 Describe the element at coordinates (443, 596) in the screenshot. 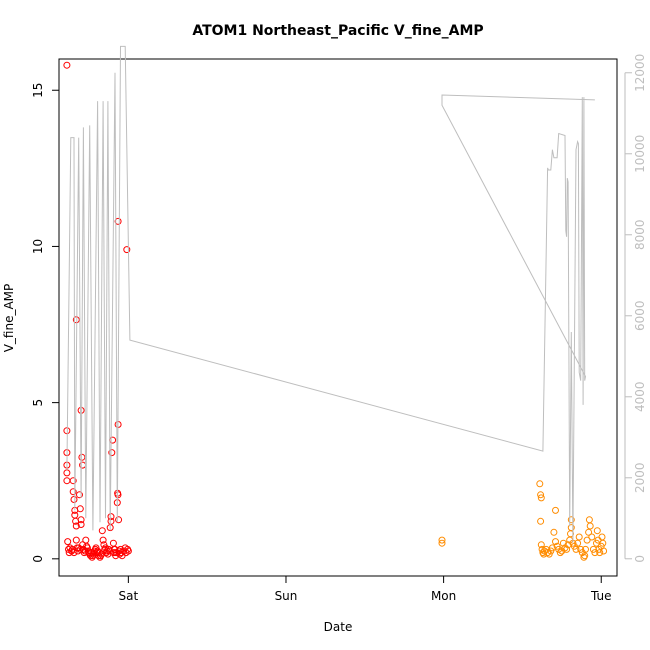

I see `x-tick-label: Mon` at that location.